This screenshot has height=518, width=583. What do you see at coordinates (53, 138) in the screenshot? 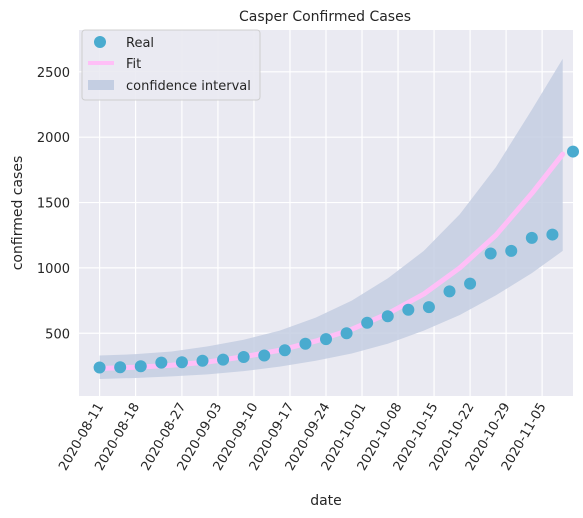
I see `y-tick-label: 2000` at bounding box center [53, 138].